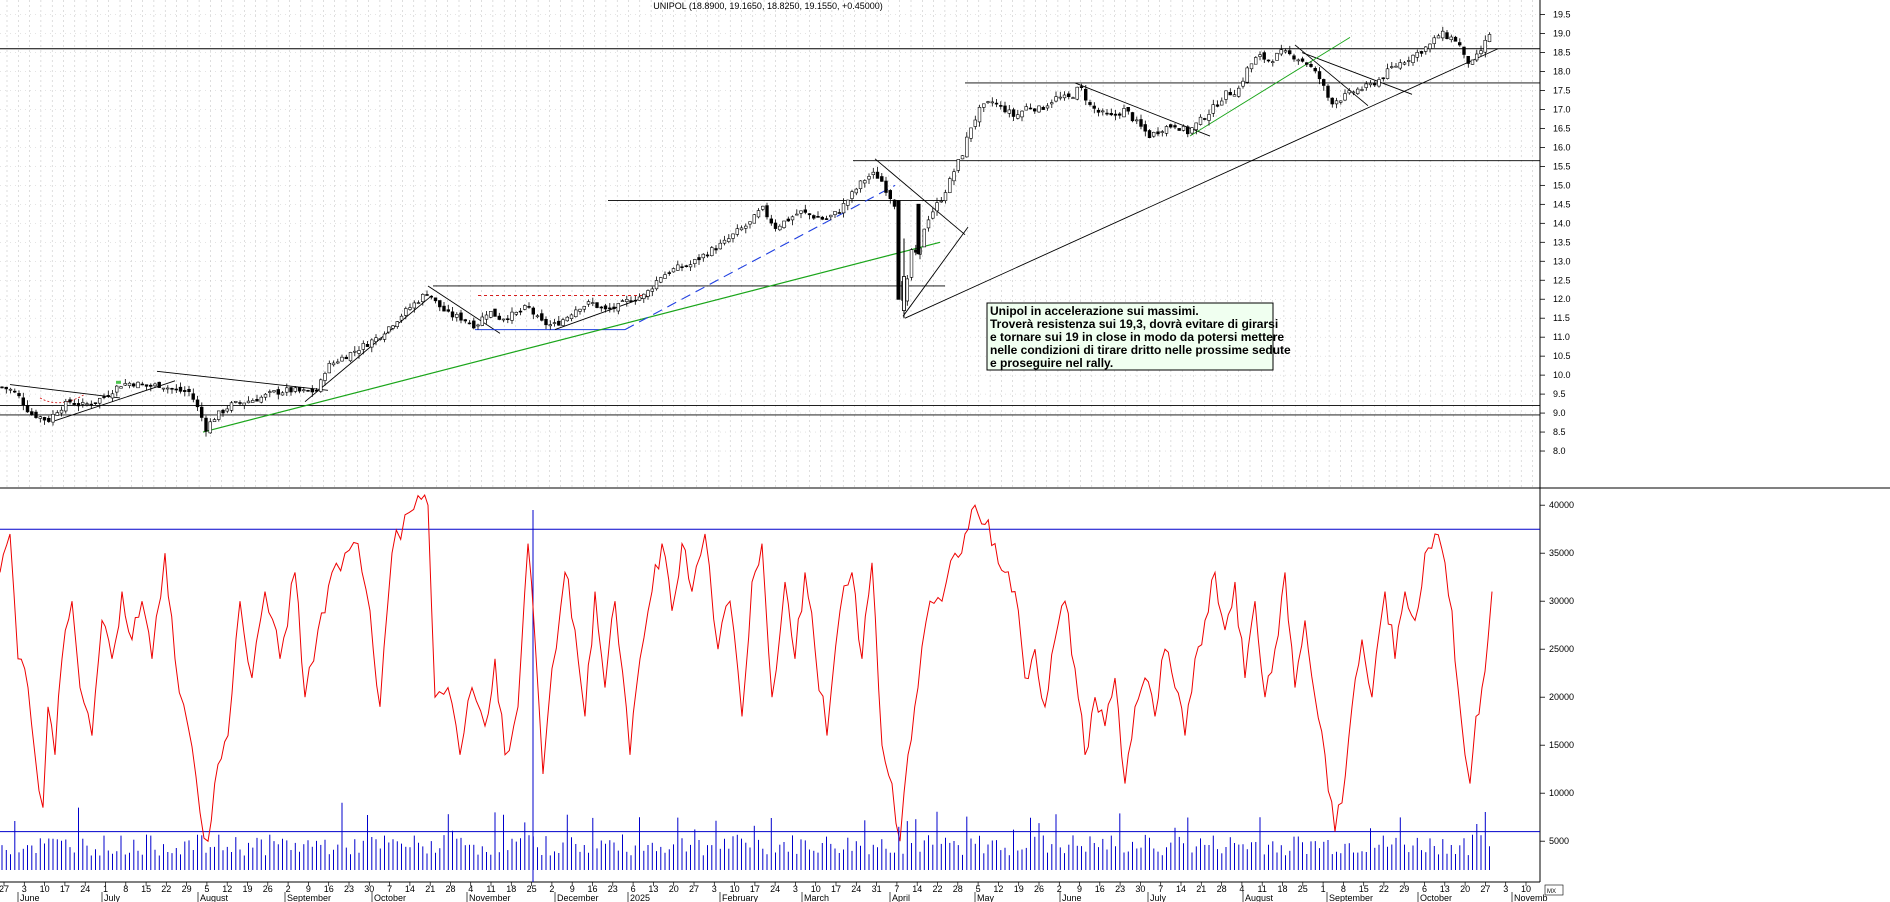  I want to click on osc-tick-label: 20000, so click(1561, 697).